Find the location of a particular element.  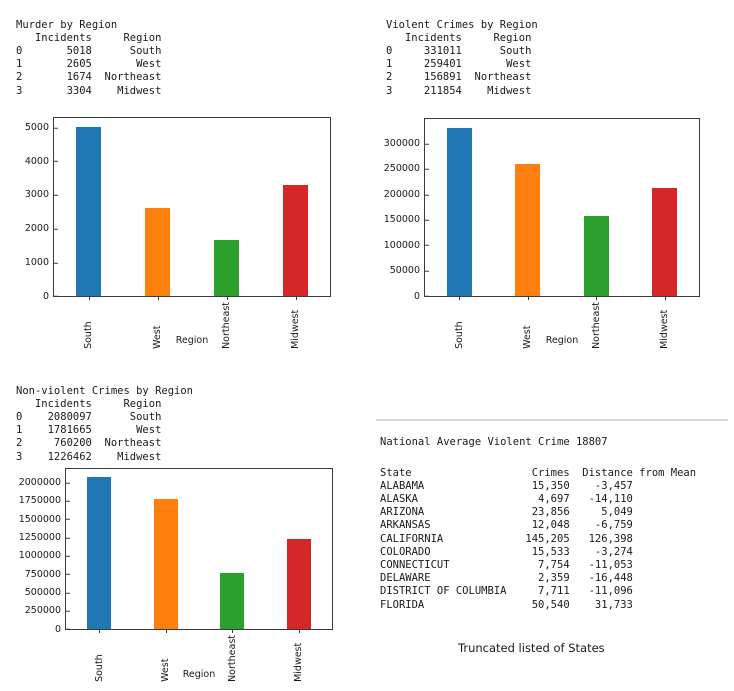

y-tick-label: 500000 is located at coordinates (47, 593).